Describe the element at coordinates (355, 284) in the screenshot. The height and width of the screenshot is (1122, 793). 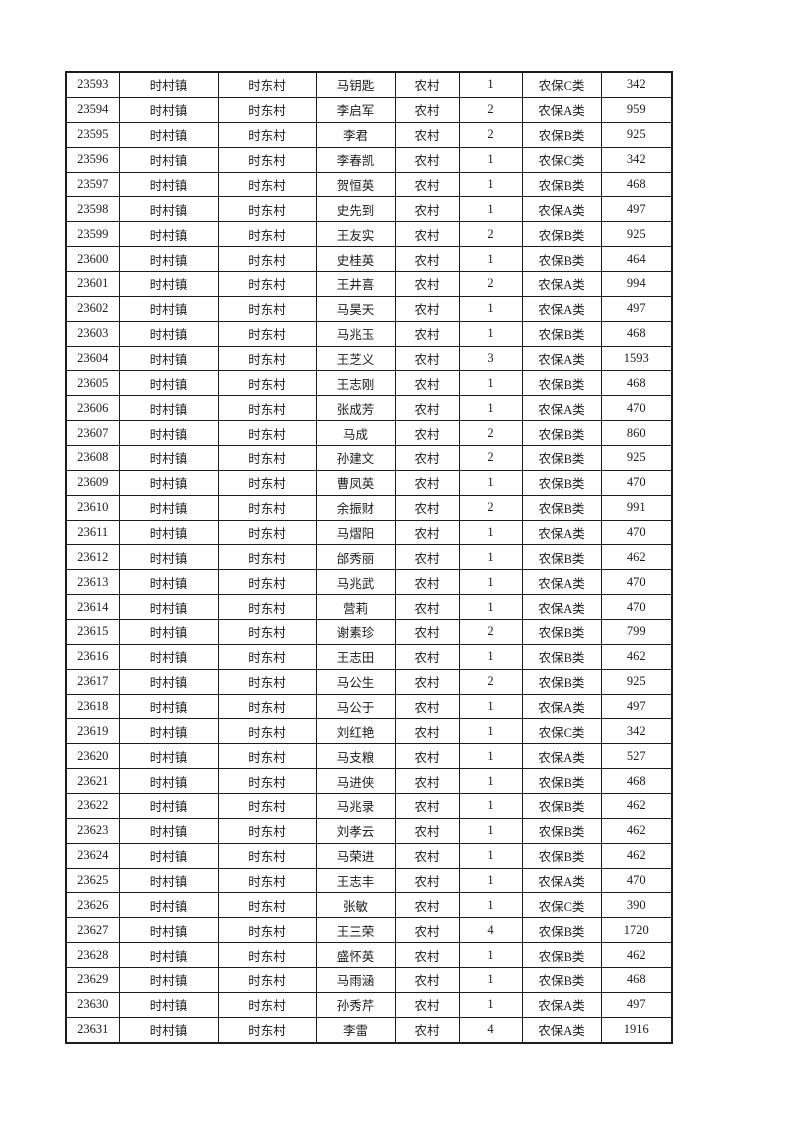
I see `cell-name: 王井喜` at that location.